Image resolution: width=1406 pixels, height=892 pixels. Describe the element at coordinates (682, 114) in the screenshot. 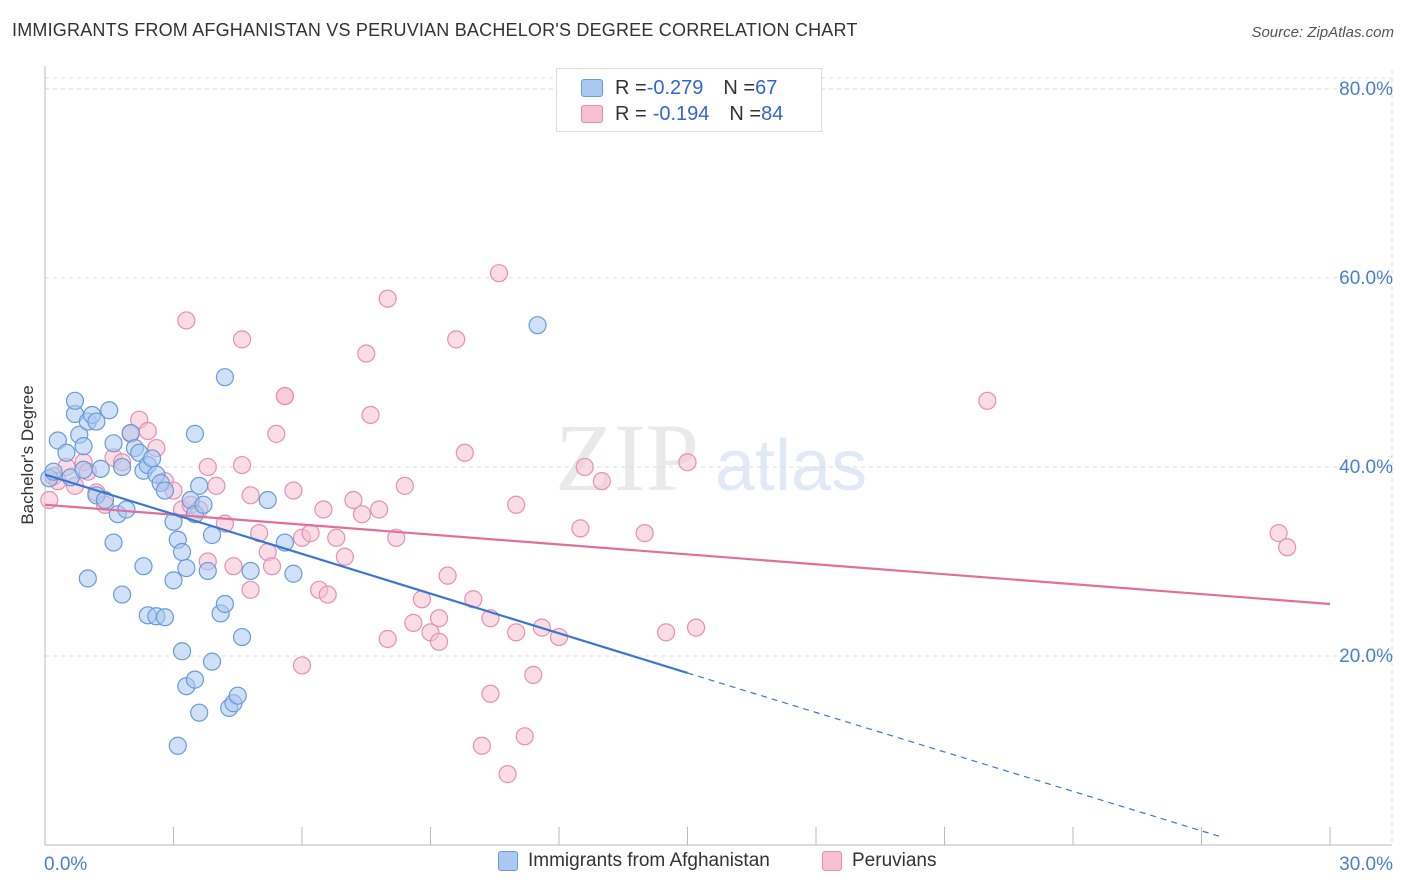

I see `legend-row-peruvians: R = -0.194 N = 84` at that location.